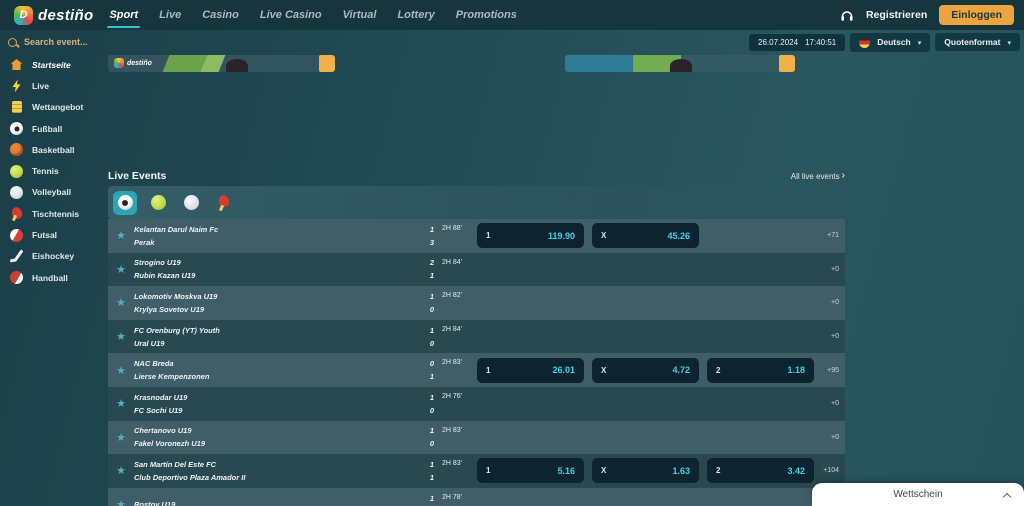 The image size is (1024, 506). Describe the element at coordinates (833, 370) in the screenshot. I see `more-markets-count: +95` at that location.